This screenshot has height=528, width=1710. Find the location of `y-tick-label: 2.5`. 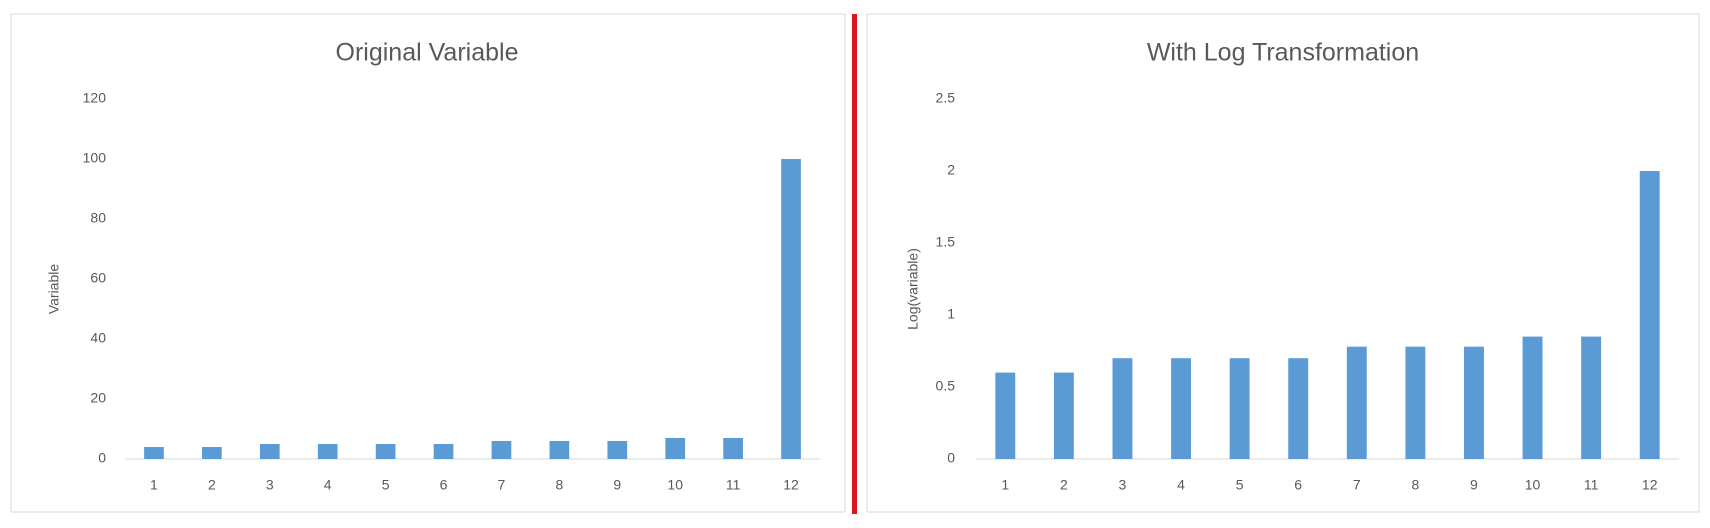

y-tick-label: 2.5 is located at coordinates (946, 98).